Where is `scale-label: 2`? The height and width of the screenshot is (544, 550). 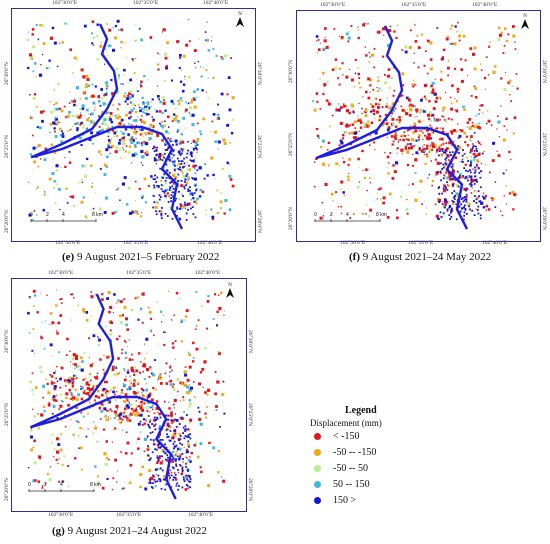 scale-label: 2 is located at coordinates (47, 215).